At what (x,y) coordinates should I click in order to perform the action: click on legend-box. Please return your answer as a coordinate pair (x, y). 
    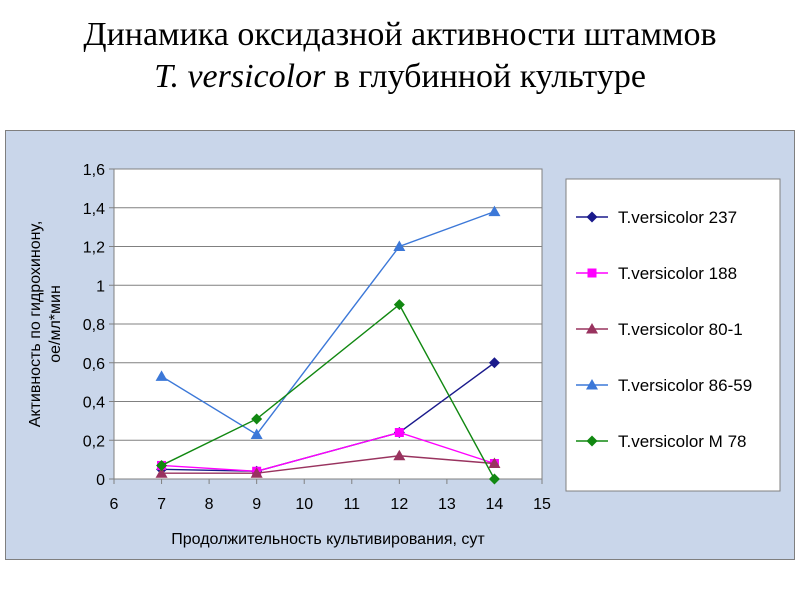
    Looking at the image, I should click on (673, 335).